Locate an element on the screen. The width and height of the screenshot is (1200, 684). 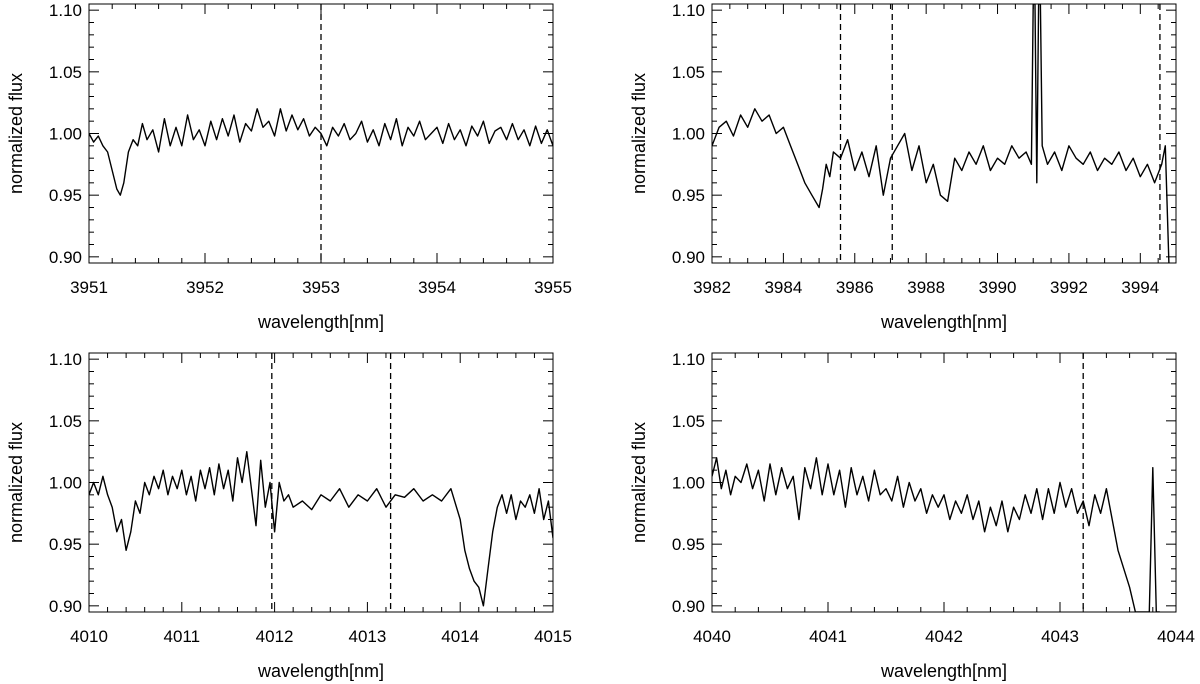
x-tick-label: 4012 is located at coordinates (275, 636).